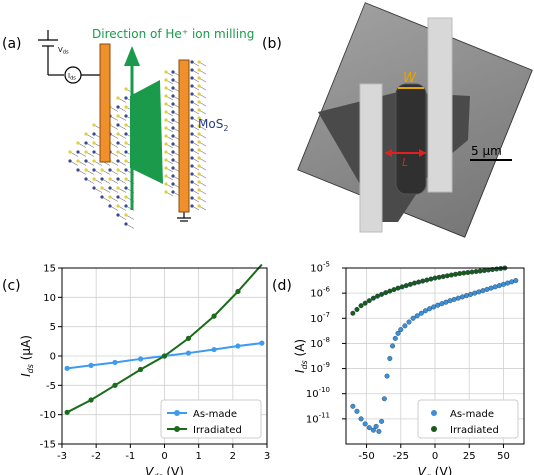  What do you see at coordinates (318, 393) in the screenshot?
I see `tick-label-y-1: 10-10` at bounding box center [318, 393].